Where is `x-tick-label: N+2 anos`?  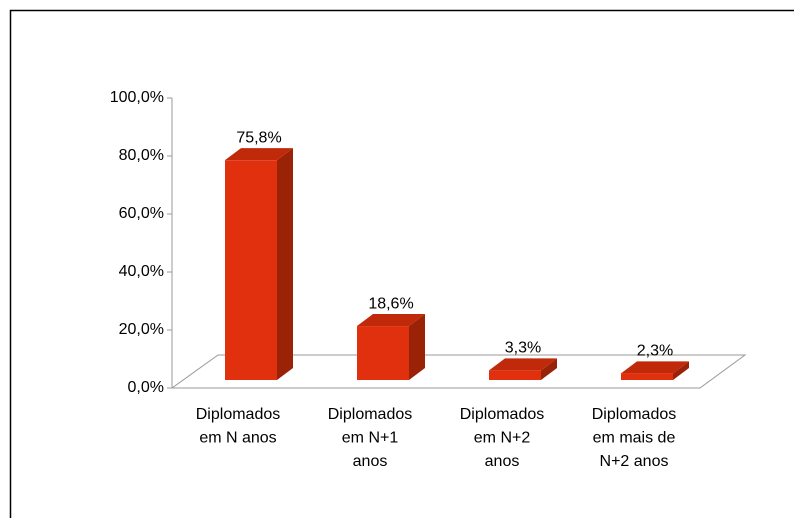 x-tick-label: N+2 anos is located at coordinates (634, 461).